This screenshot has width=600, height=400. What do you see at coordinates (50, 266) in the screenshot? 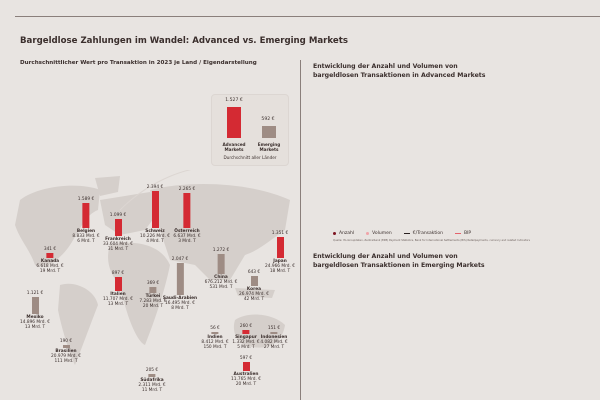
I see `country-volume: 6.618 Mrd. €` at bounding box center [50, 266].